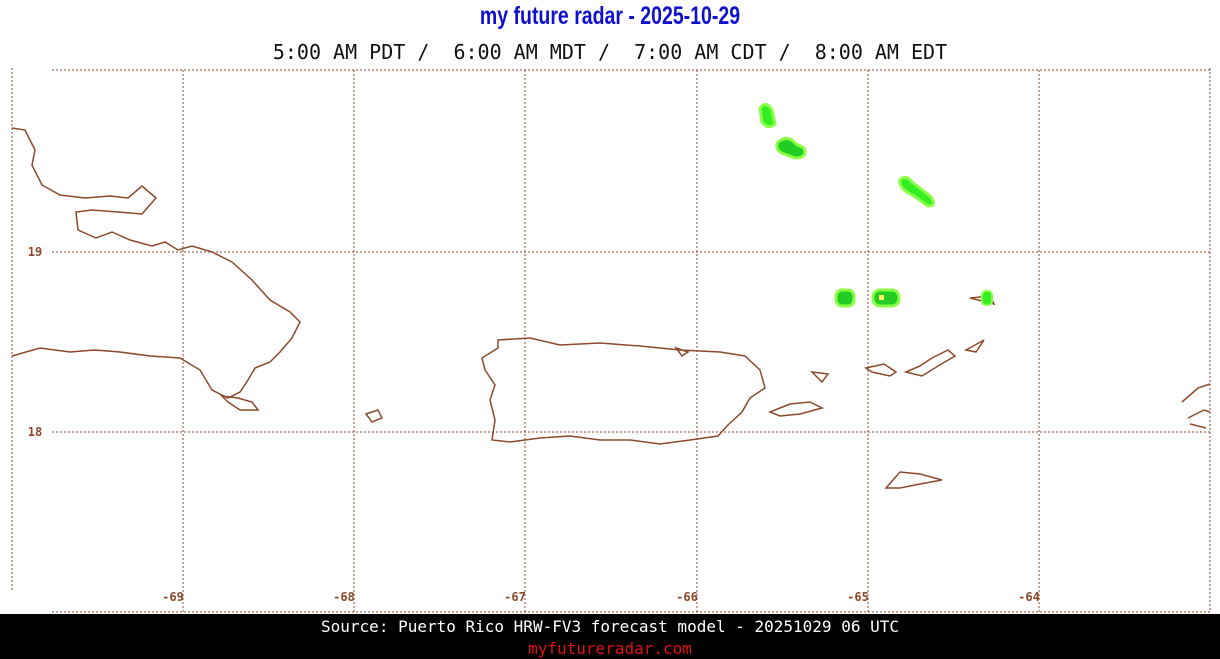  I want to click on longitude-label: -66, so click(687, 597).